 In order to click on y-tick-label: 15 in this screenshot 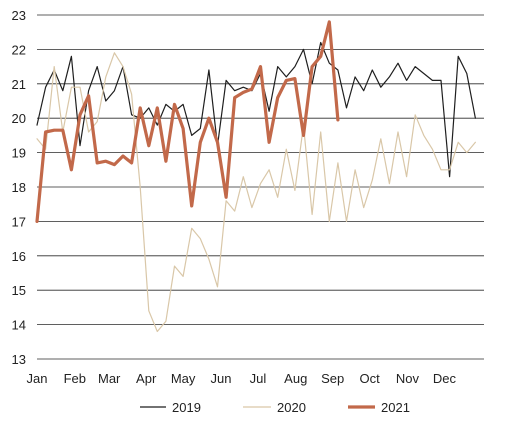, I will do `click(19, 290)`.